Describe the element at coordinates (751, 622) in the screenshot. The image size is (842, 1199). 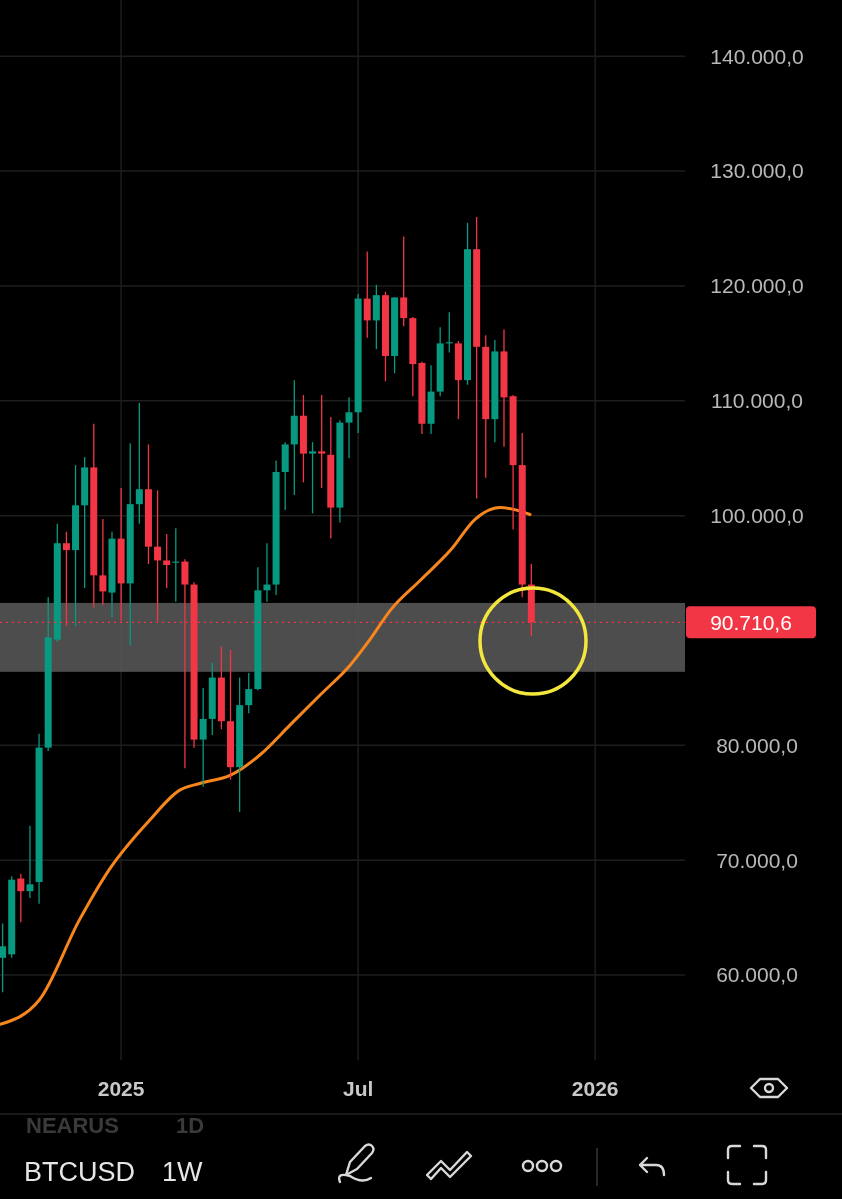
I see `ref-line-label: 90.710,6` at that location.